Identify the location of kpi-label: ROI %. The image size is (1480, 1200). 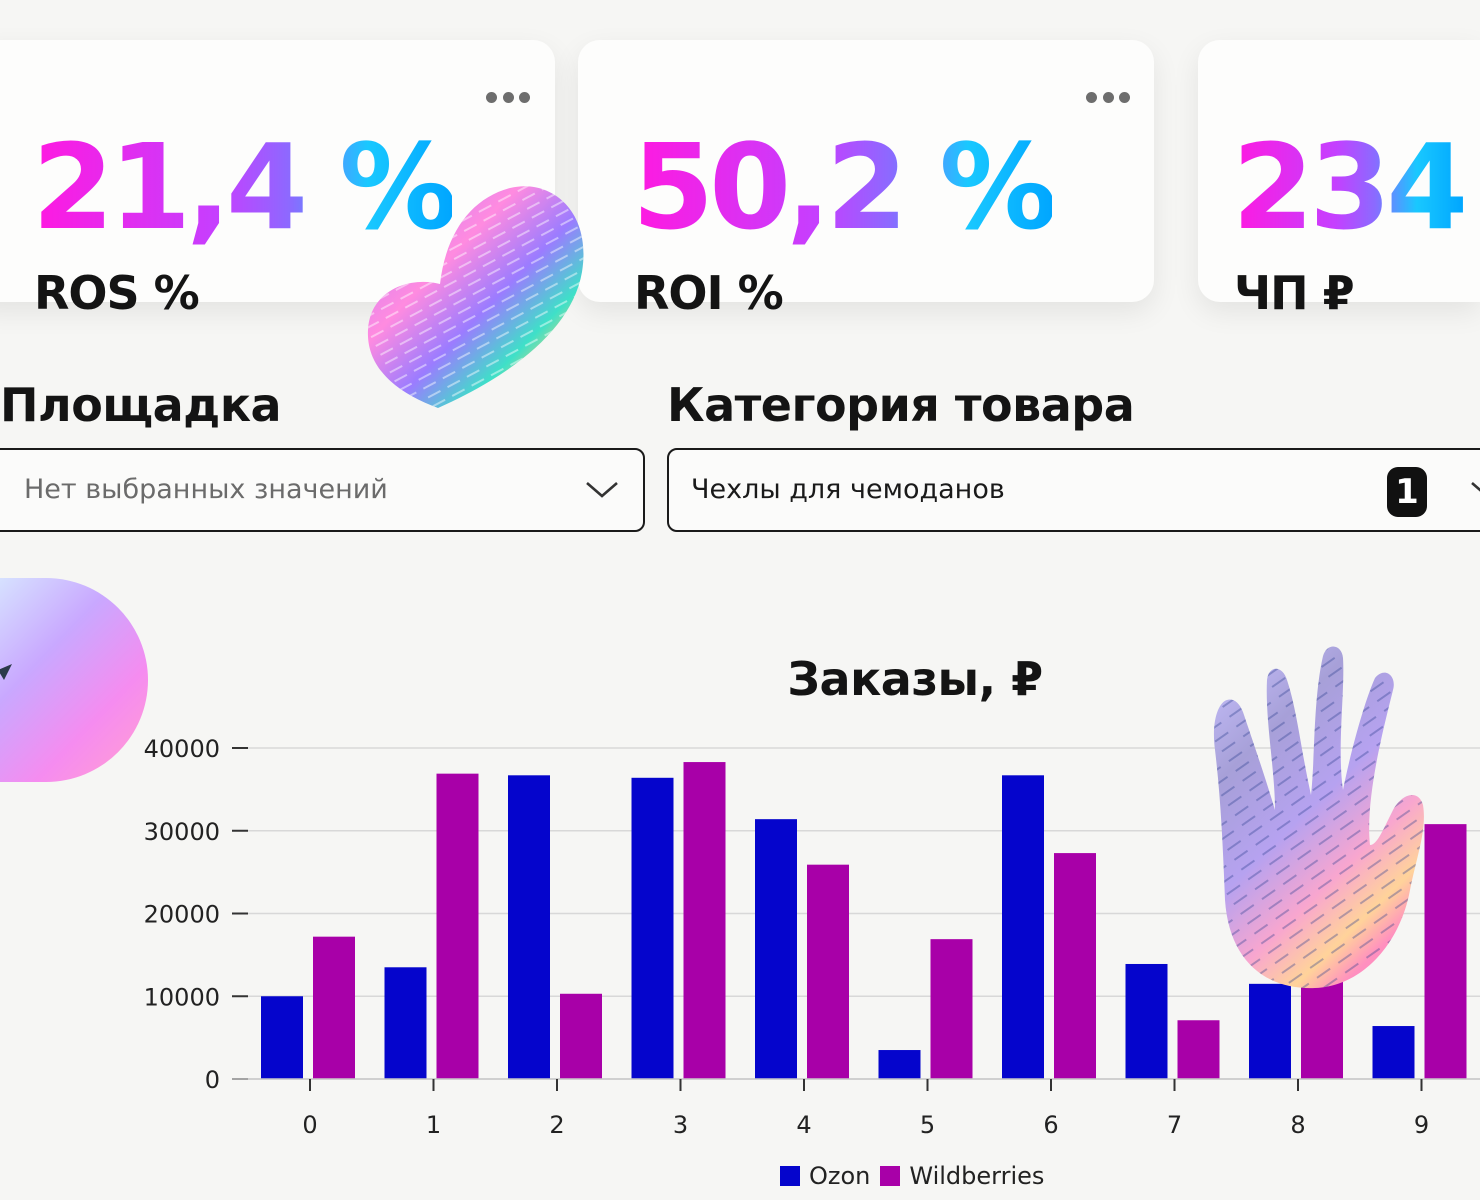
(709, 293).